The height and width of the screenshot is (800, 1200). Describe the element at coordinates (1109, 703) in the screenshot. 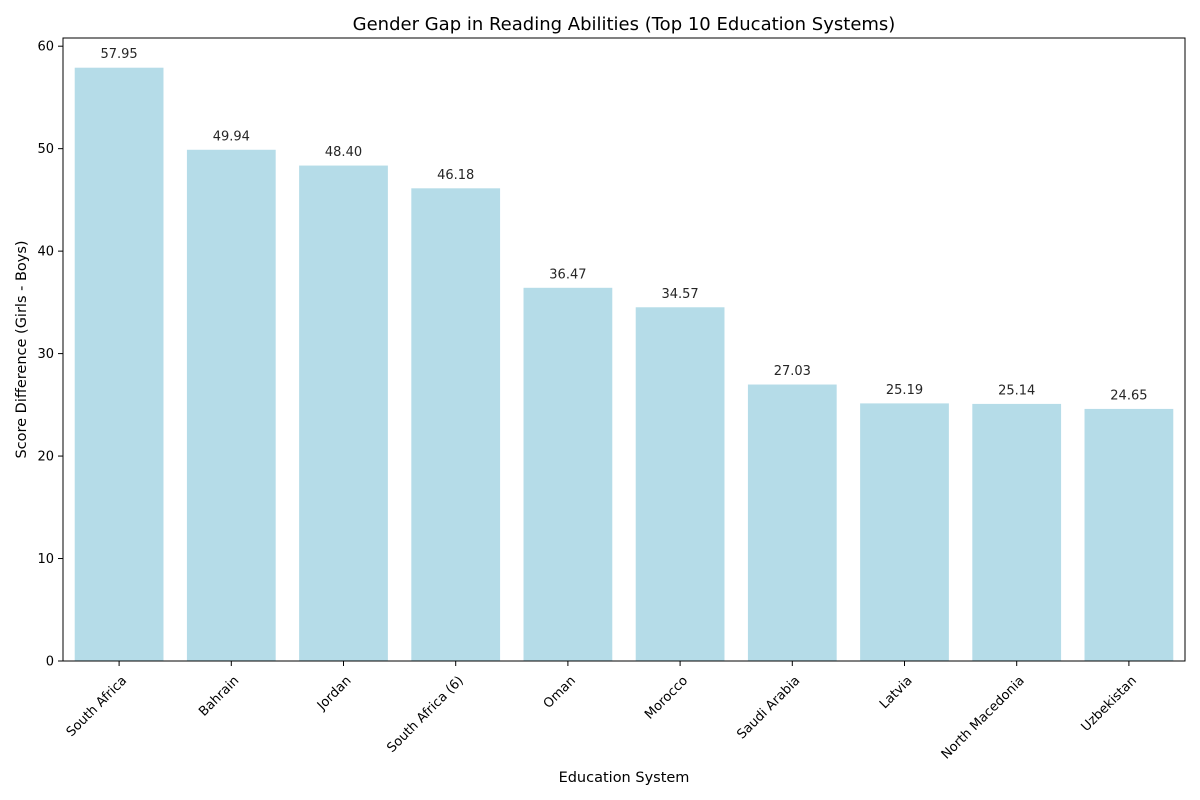

I see `x-tick-label: Uzbekistan` at that location.